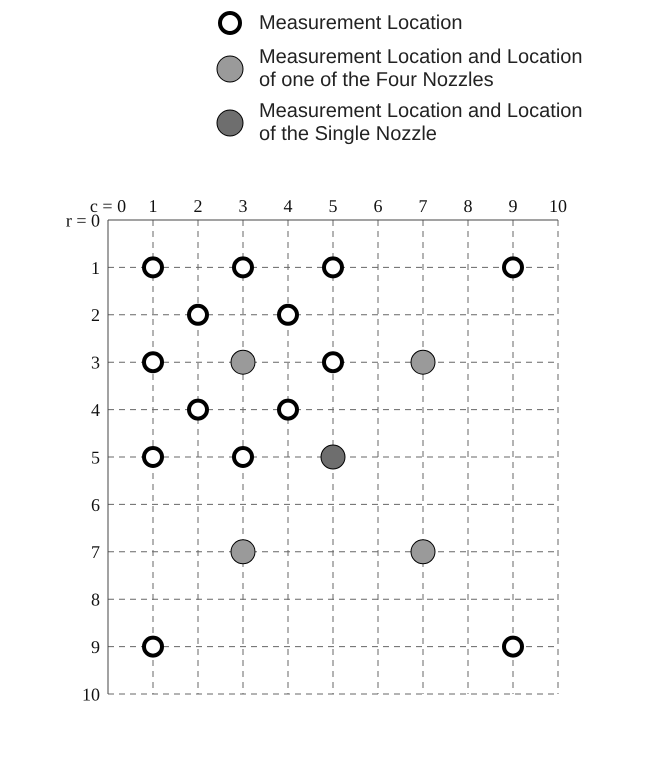 The width and height of the screenshot is (671, 768). Describe the element at coordinates (288, 206) in the screenshot. I see `x-tick-label: 4` at that location.